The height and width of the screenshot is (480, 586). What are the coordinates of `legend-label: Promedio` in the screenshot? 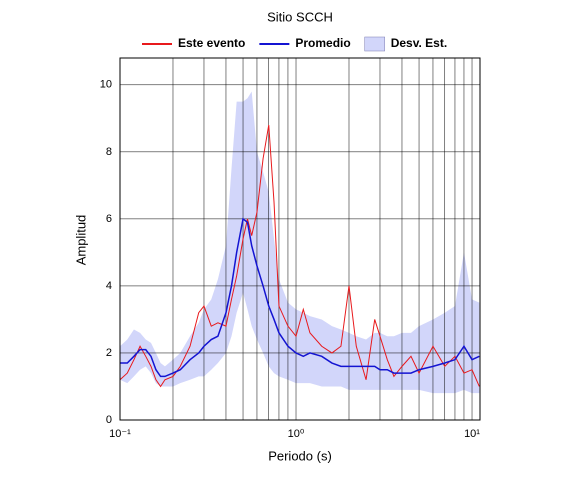 It's located at (322, 43).